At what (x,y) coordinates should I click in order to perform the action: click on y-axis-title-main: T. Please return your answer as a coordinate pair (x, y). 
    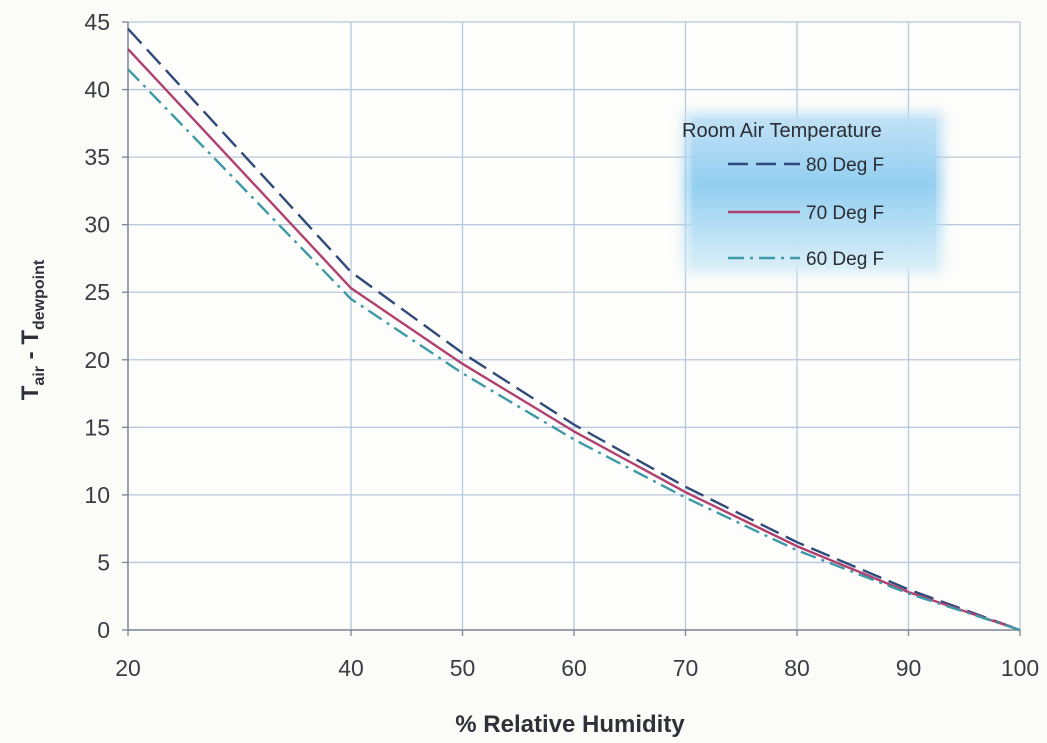
    Looking at the image, I should click on (30, 392).